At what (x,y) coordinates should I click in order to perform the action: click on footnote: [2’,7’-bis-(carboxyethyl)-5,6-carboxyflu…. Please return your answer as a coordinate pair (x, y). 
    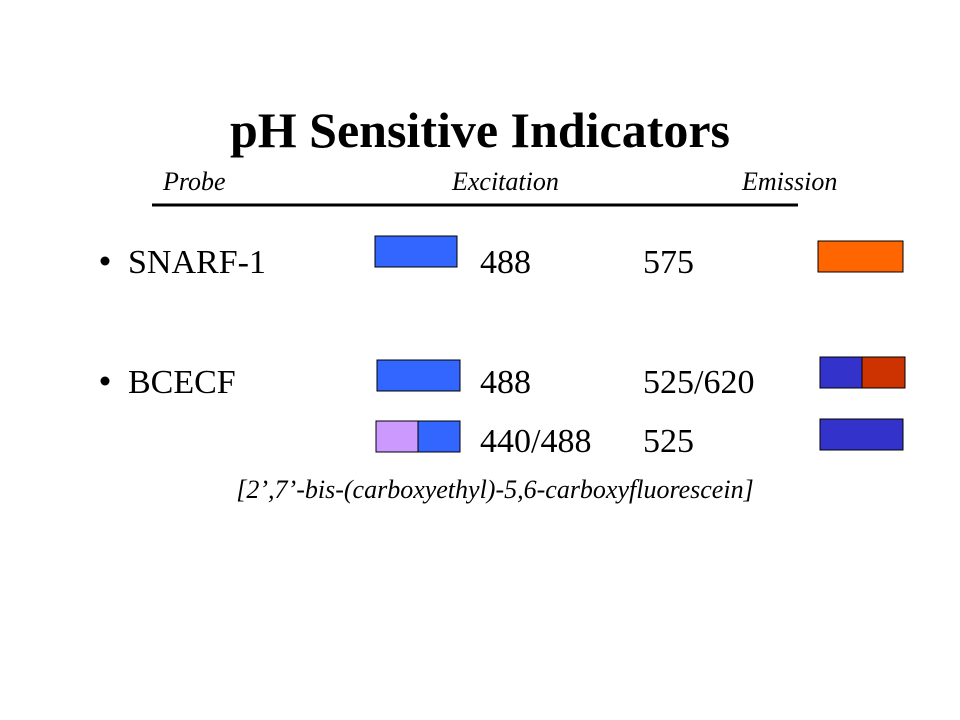
    Looking at the image, I should click on (494, 489).